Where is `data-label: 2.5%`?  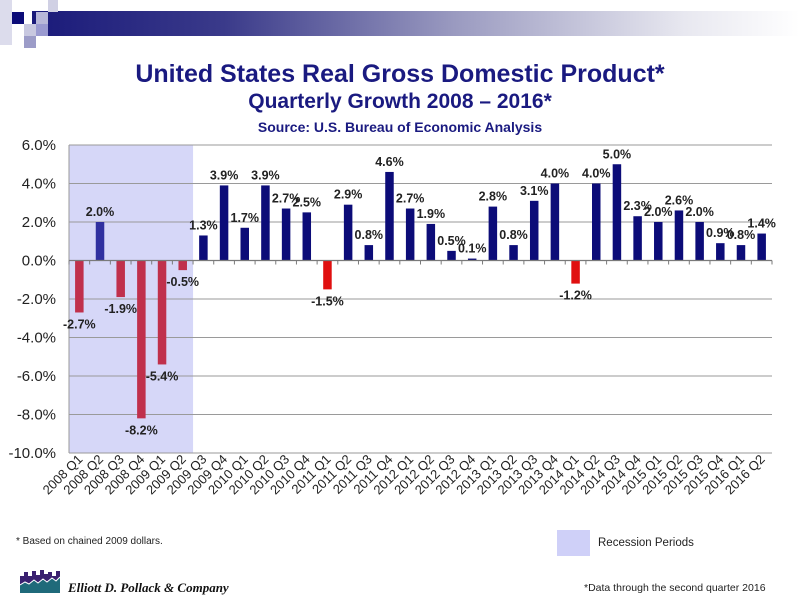 data-label: 2.5% is located at coordinates (307, 202).